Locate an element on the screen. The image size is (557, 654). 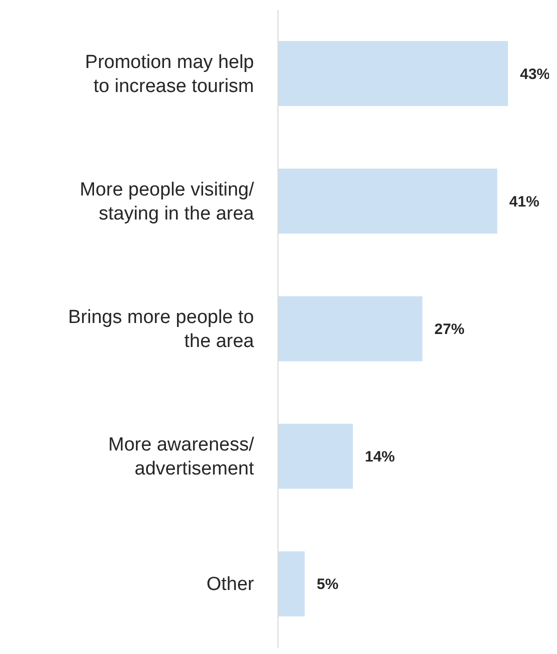
data-label: 14% is located at coordinates (379, 457).